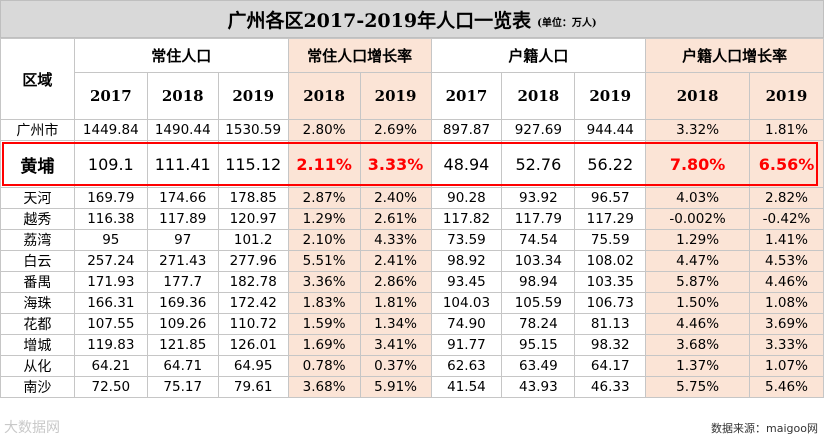  Describe the element at coordinates (697, 303) in the screenshot. I see `growth-rate-cell: 1.50%` at that location.